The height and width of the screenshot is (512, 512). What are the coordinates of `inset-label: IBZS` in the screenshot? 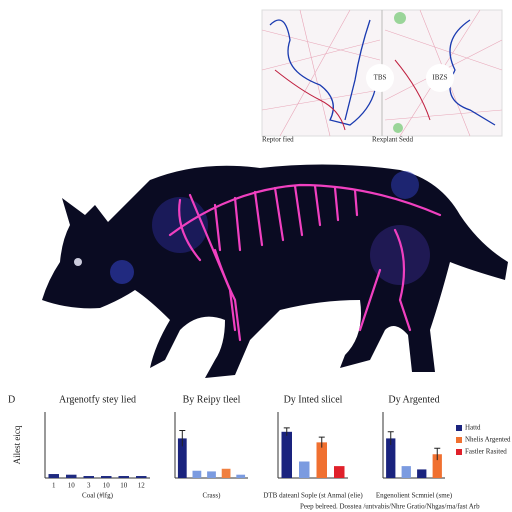 It's located at (439, 78).